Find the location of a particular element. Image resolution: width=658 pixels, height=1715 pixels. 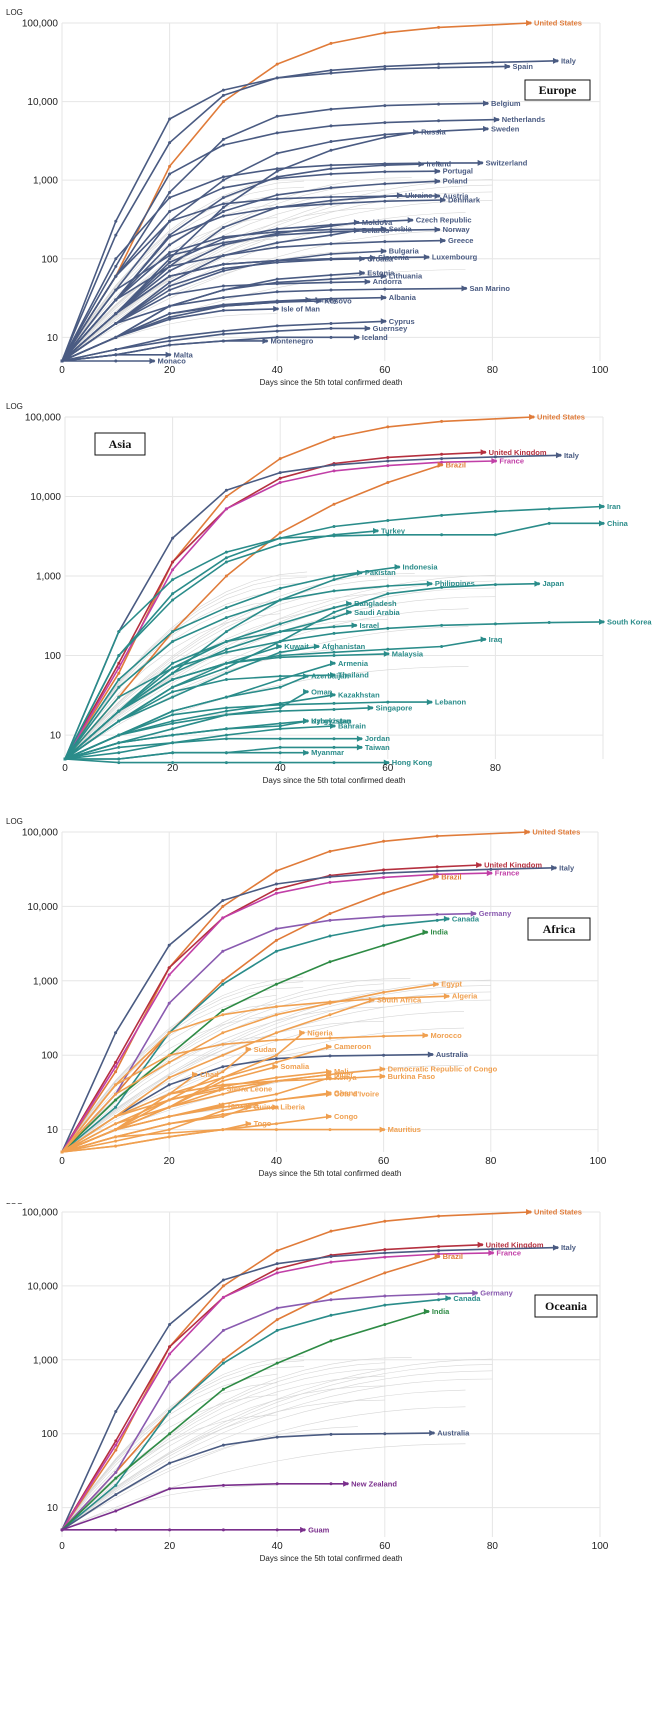

series-jordan: Jordan is located at coordinates (226, 747).